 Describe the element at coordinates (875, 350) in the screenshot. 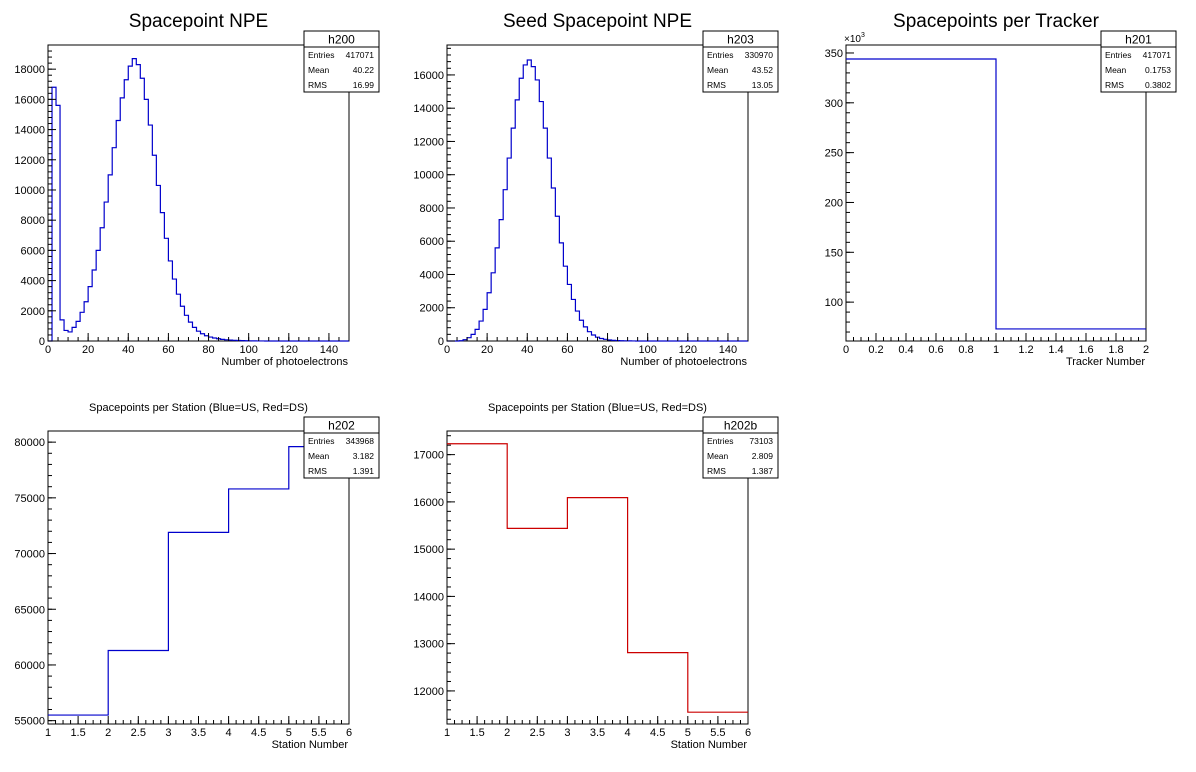

I see `x-tick-label: 0.2` at that location.